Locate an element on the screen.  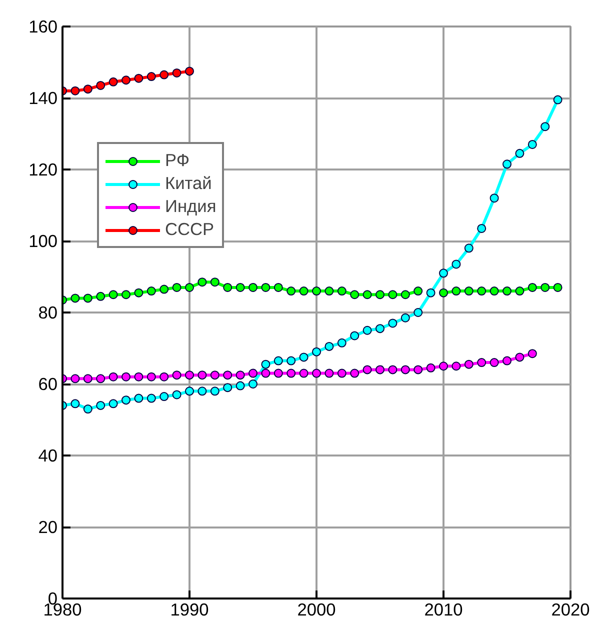
x-tick-label: 2000 is located at coordinates (316, 610).